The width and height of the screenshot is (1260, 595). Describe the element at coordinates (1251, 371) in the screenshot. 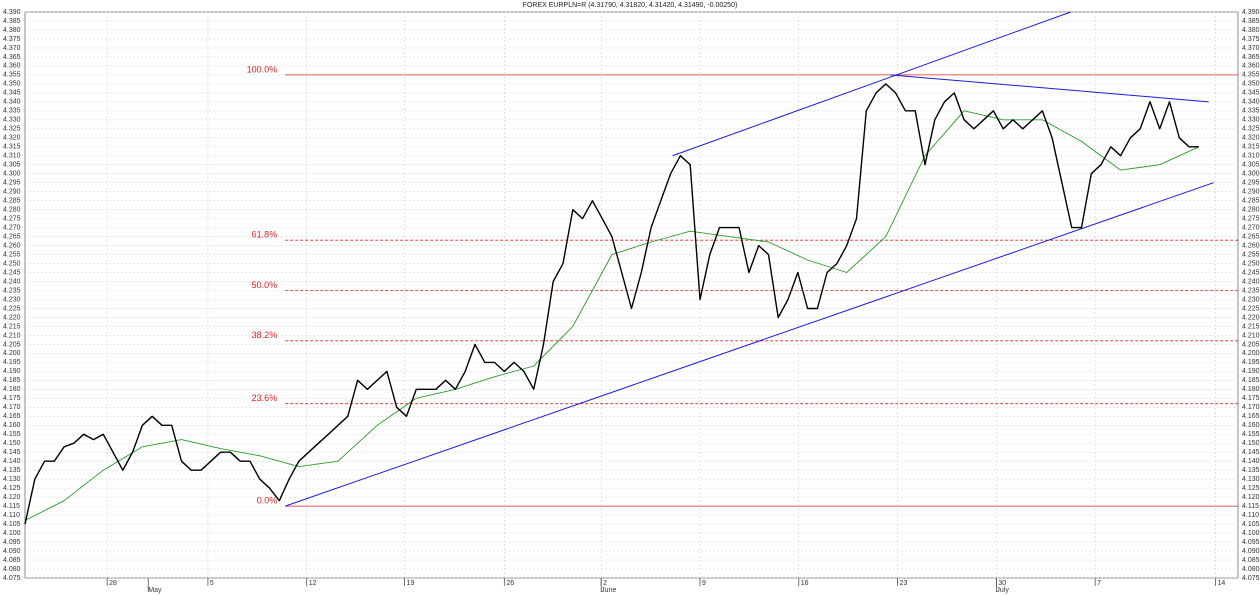

I see `y-tick-label-right: 4.190` at that location.